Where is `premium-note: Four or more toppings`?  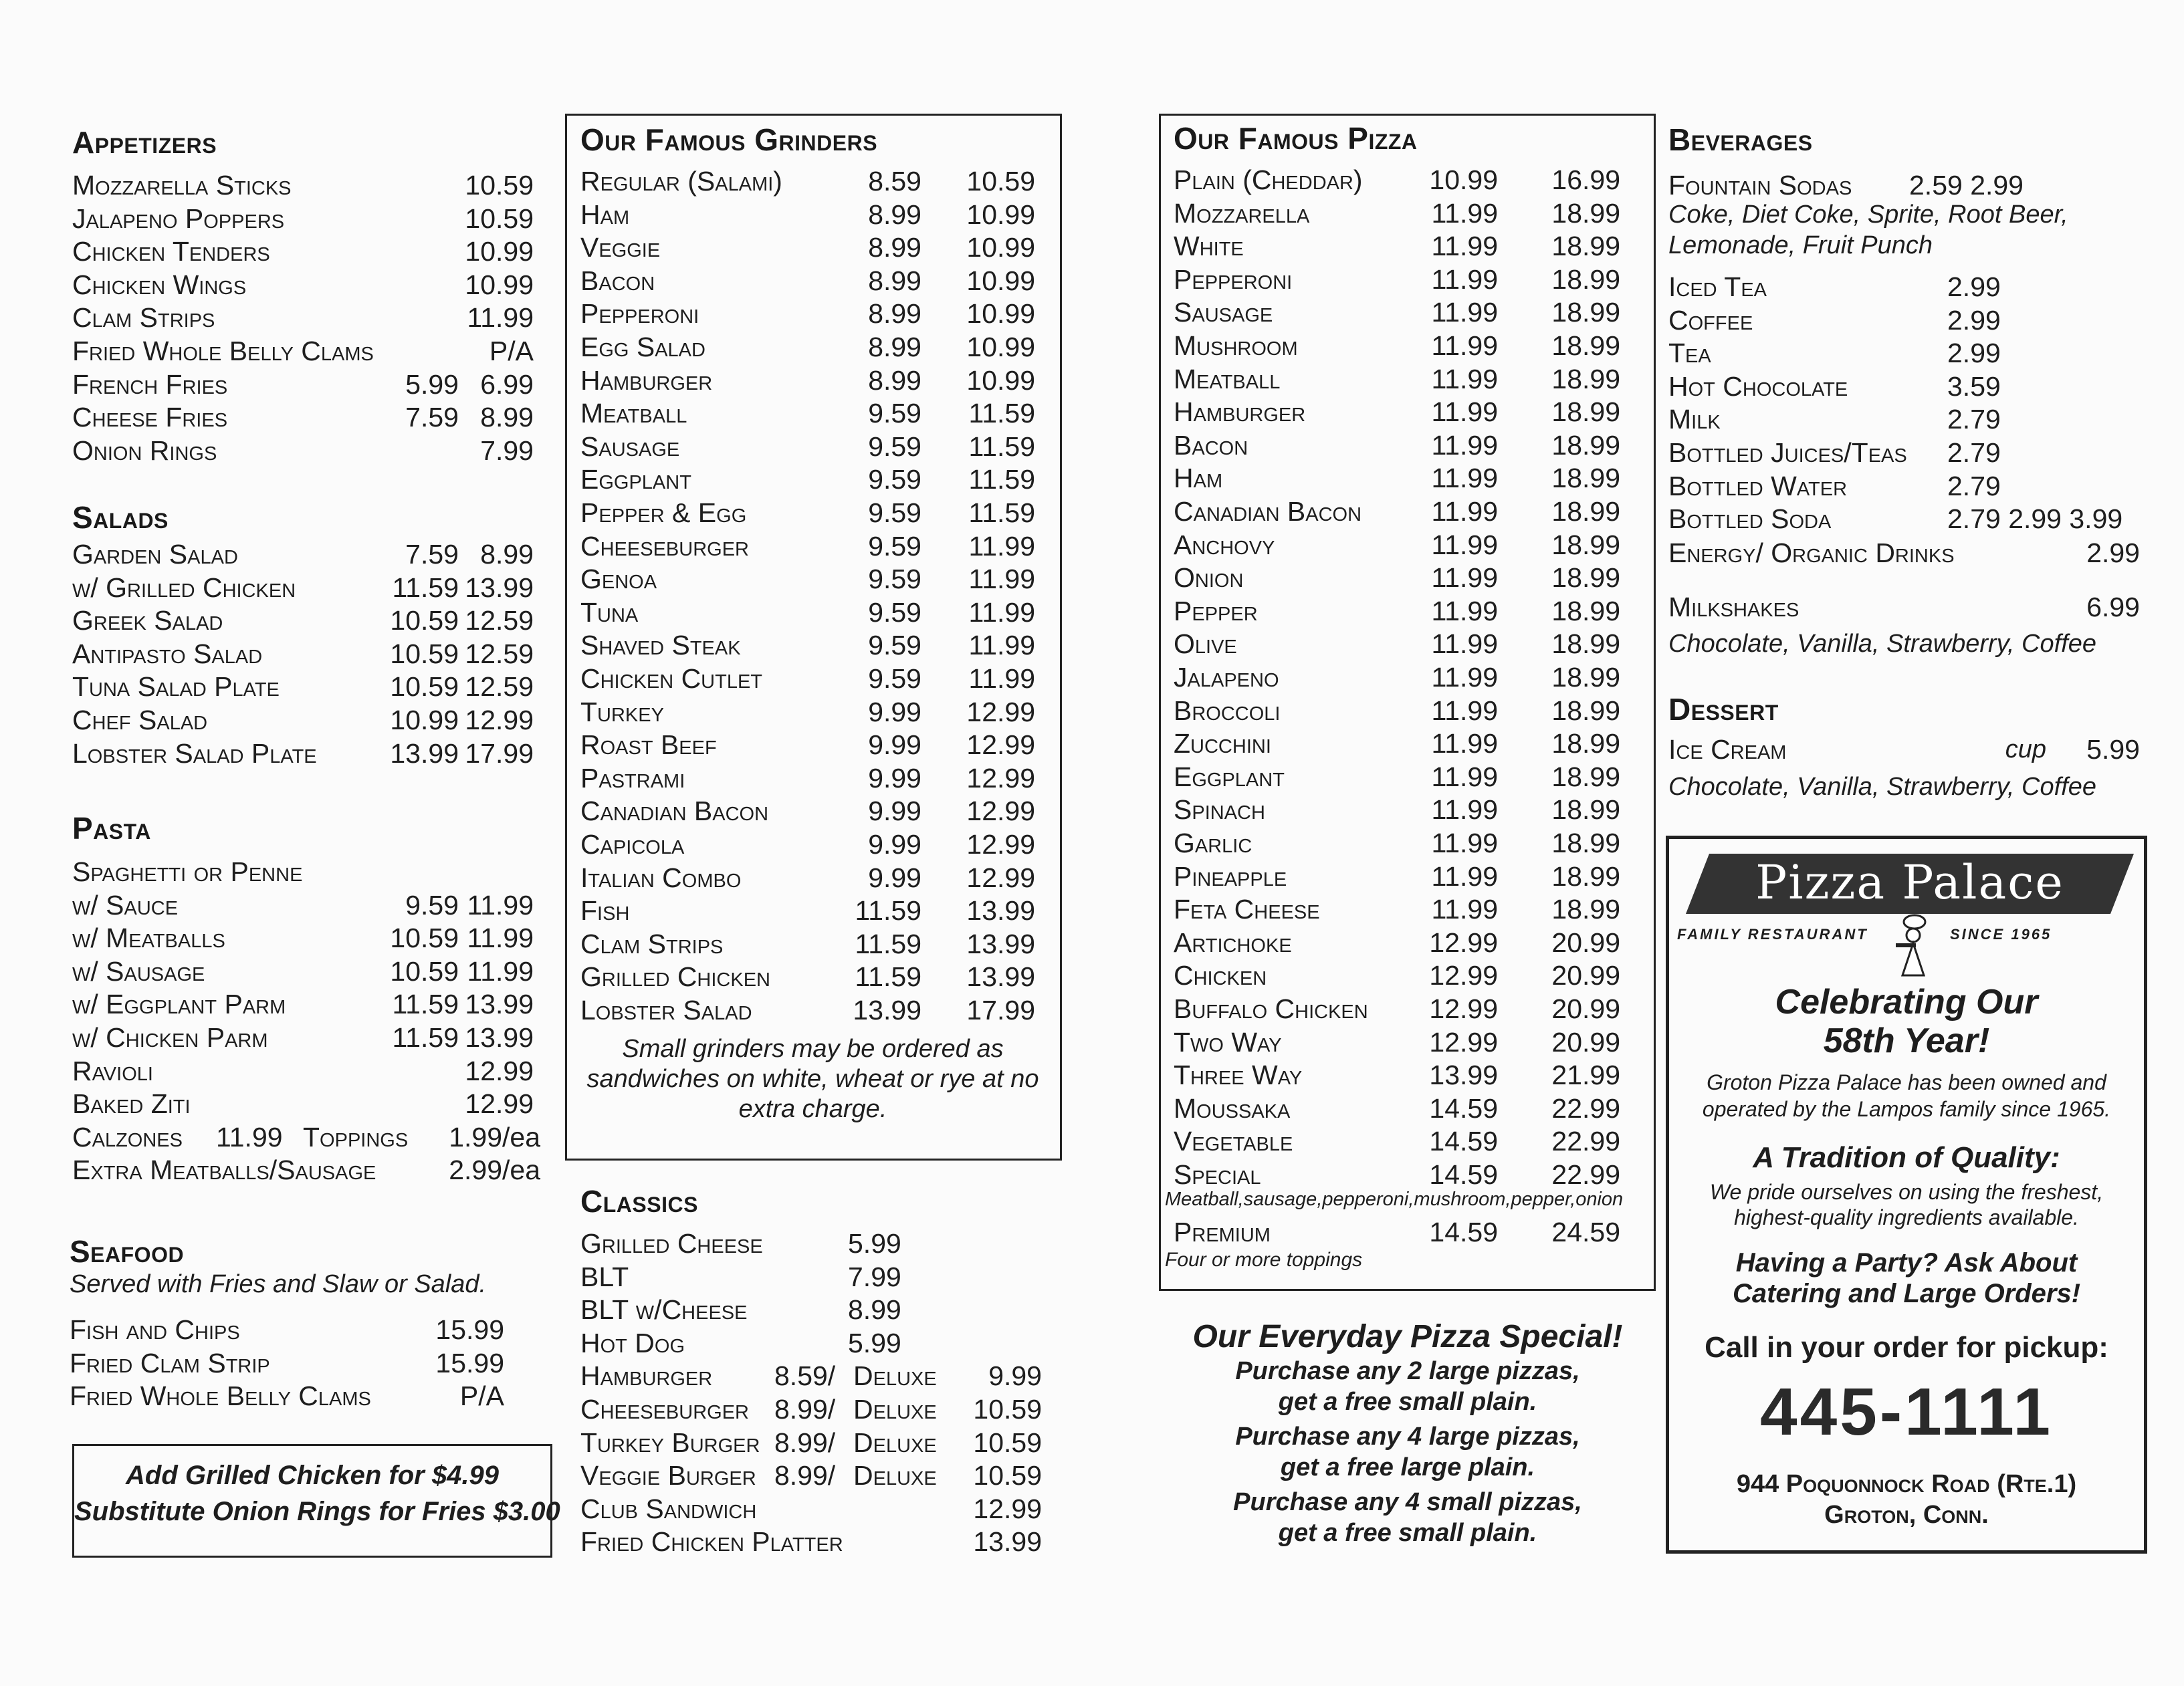
premium-note: Four or more toppings is located at coordinates (1264, 1260).